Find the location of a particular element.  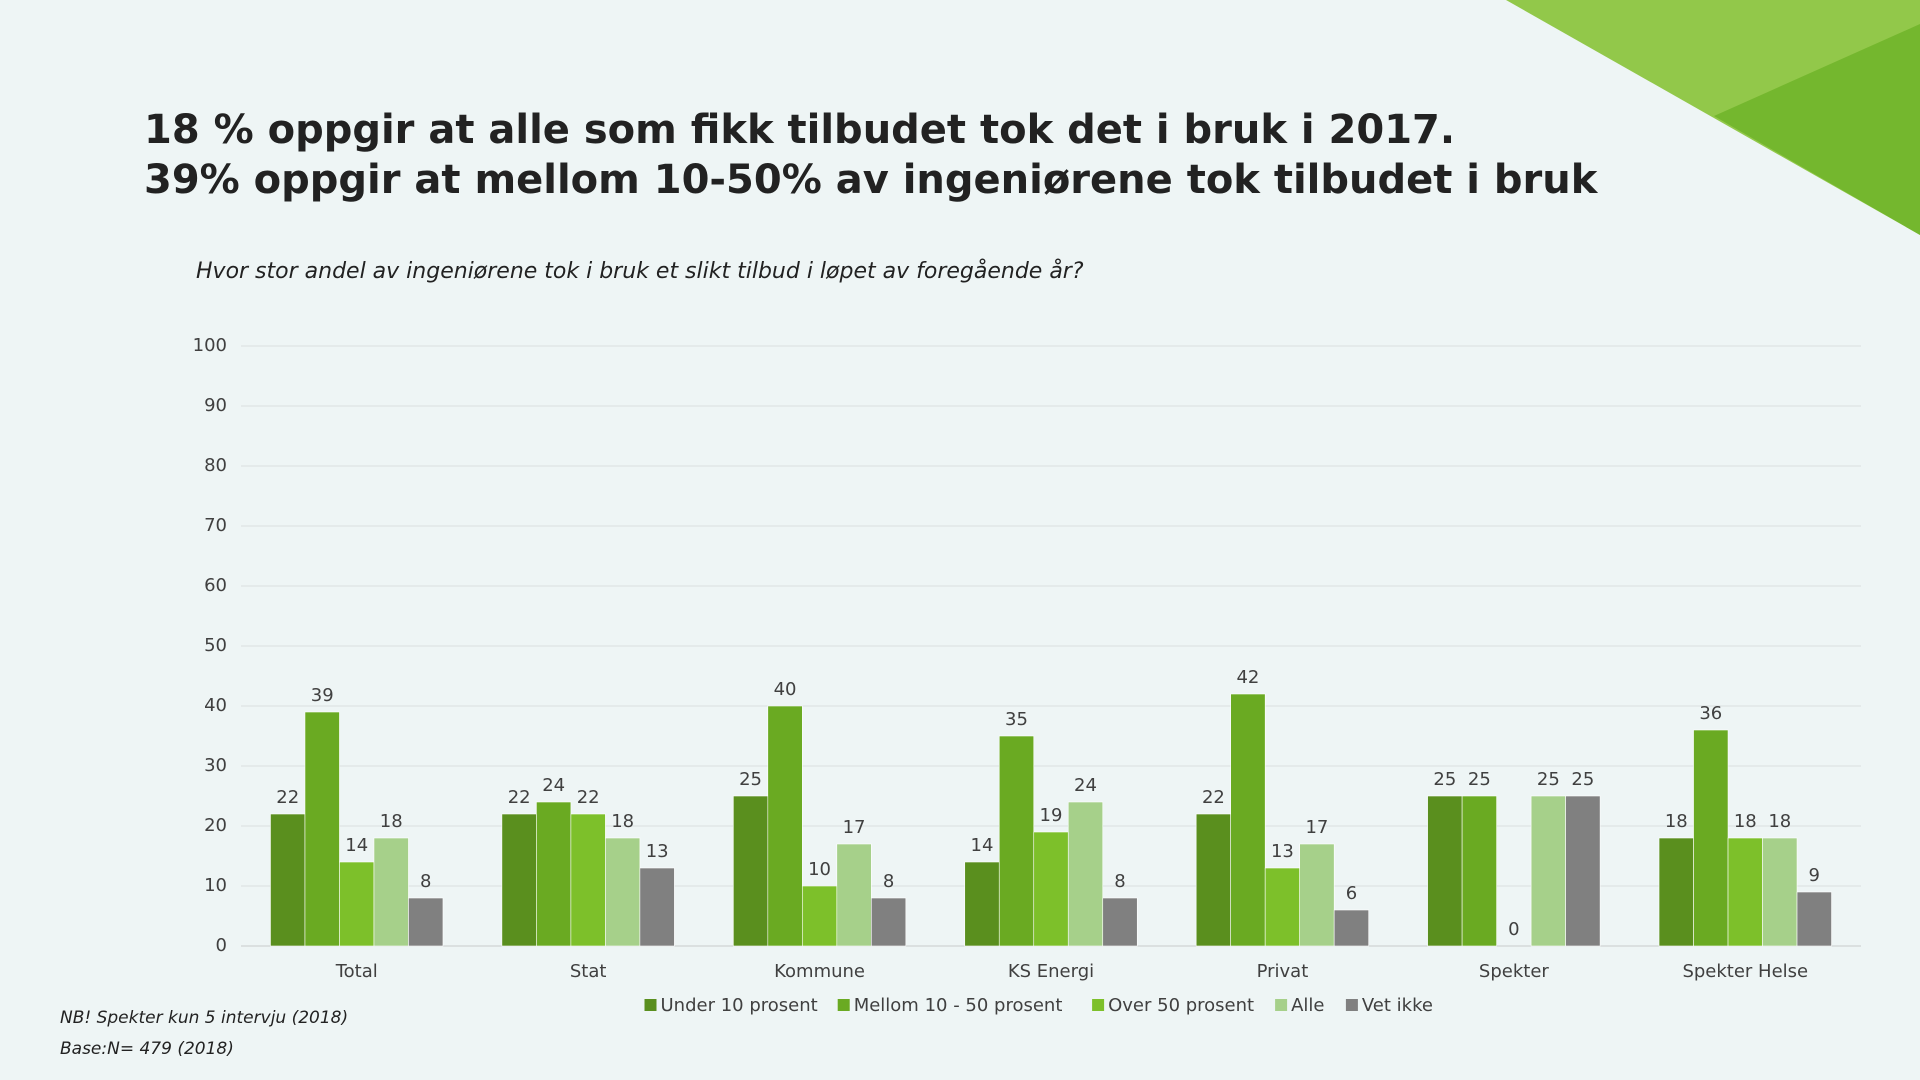

y-tick-label: 10 is located at coordinates (215, 885).